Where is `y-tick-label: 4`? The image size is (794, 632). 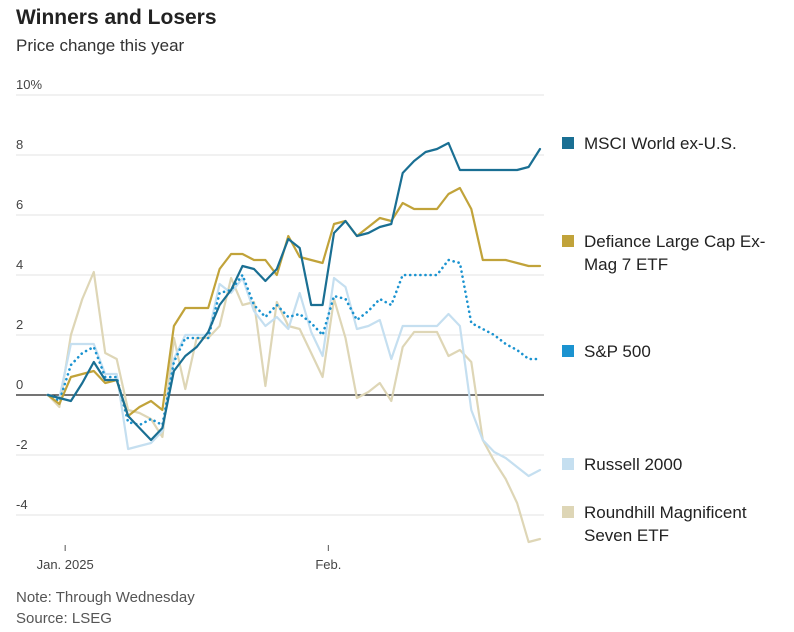 y-tick-label: 4 is located at coordinates (19, 264).